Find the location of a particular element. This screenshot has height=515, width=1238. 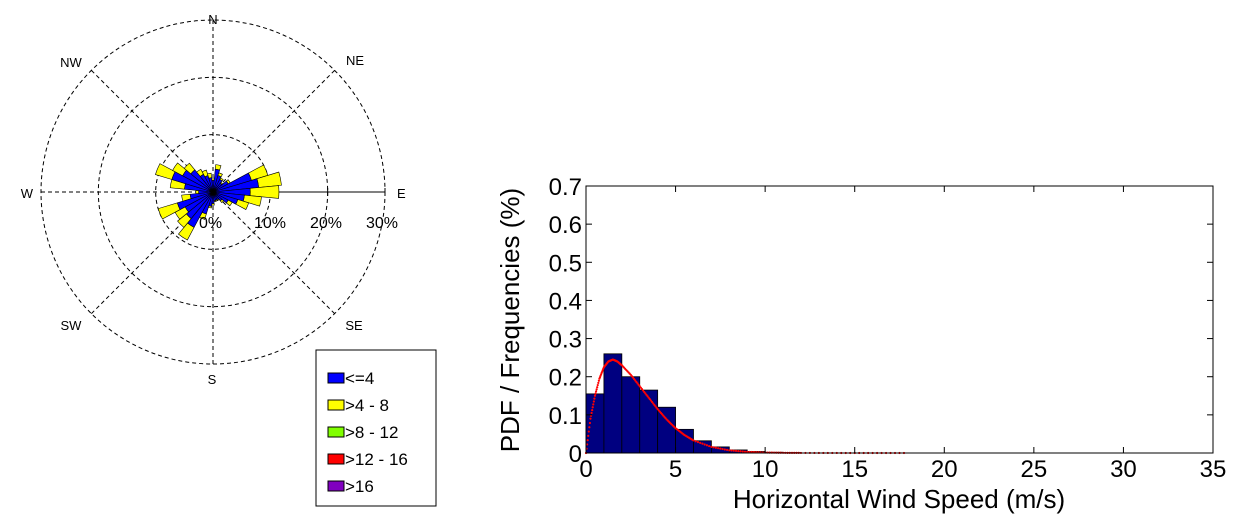

x-tick-label: 15 is located at coordinates (854, 469).